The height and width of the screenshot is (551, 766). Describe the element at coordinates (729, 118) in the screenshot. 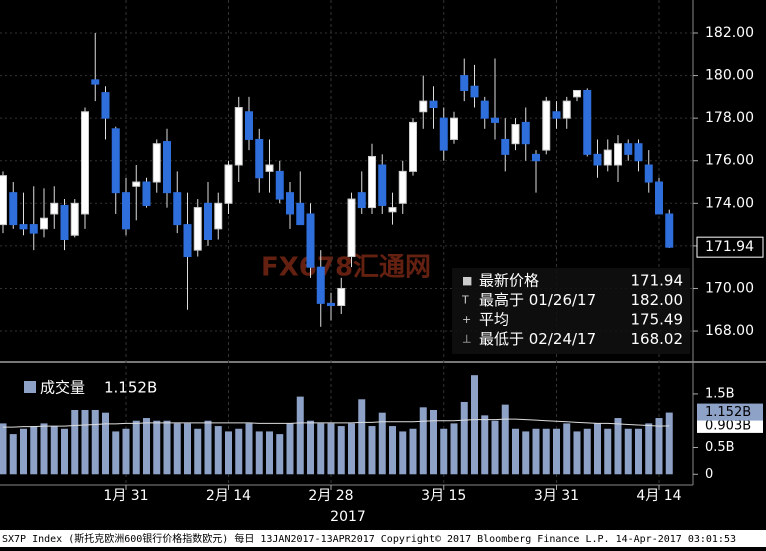

I see `y-tick-label: 178.00` at that location.